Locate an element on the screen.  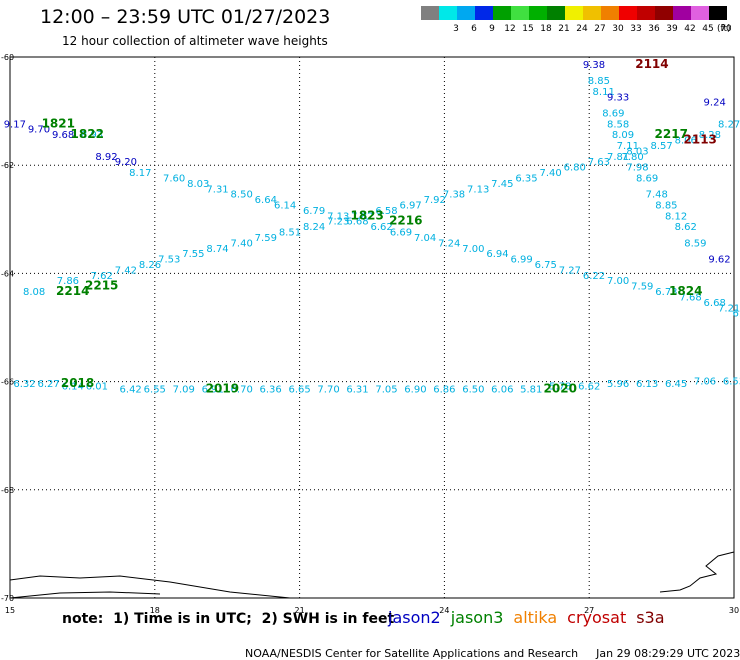
swh-value-label: 7.40 is located at coordinates (550, 173).